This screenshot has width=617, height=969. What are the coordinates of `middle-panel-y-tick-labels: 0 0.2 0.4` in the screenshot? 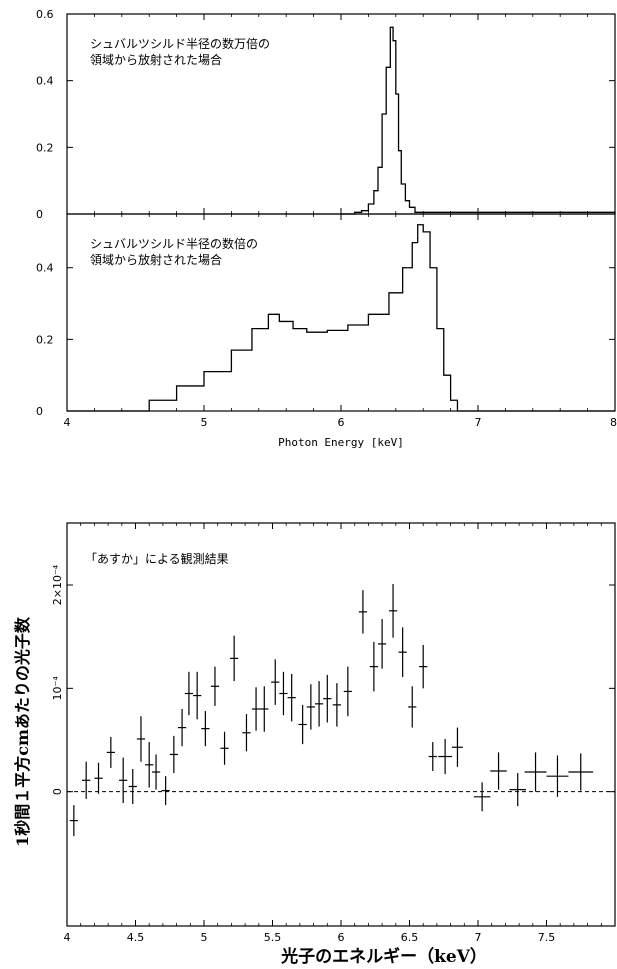 It's located at (45, 340).